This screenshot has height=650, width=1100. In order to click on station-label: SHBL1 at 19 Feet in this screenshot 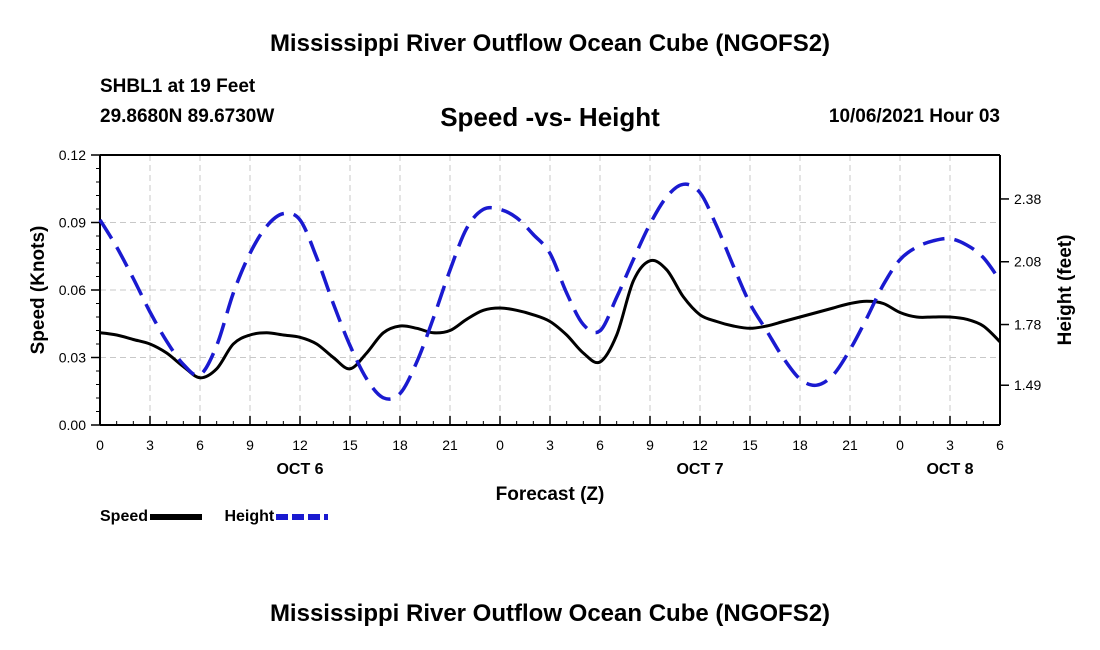, I will do `click(178, 86)`.